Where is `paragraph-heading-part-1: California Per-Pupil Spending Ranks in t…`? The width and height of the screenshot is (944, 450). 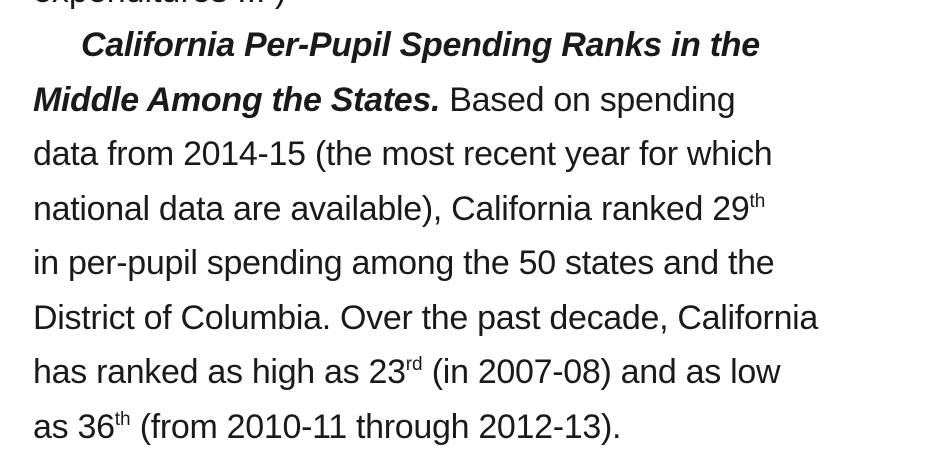 paragraph-heading-part-1: California Per-Pupil Spending Ranks in t… is located at coordinates (420, 45).